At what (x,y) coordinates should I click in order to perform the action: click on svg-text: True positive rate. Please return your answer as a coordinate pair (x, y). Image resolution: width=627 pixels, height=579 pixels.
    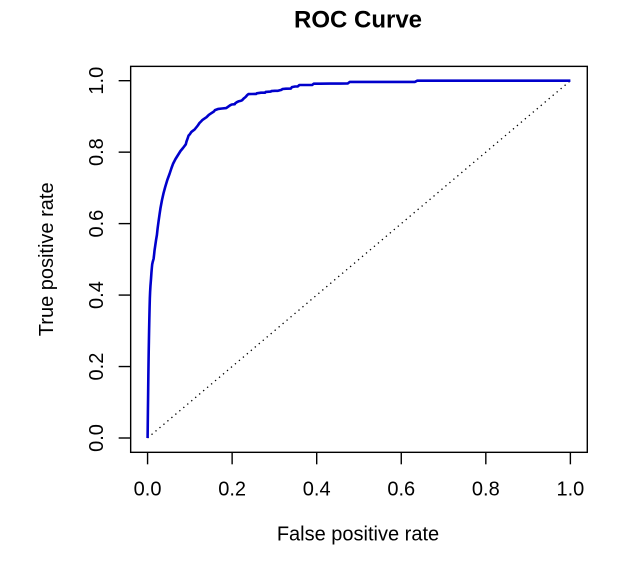
    Looking at the image, I should click on (47, 259).